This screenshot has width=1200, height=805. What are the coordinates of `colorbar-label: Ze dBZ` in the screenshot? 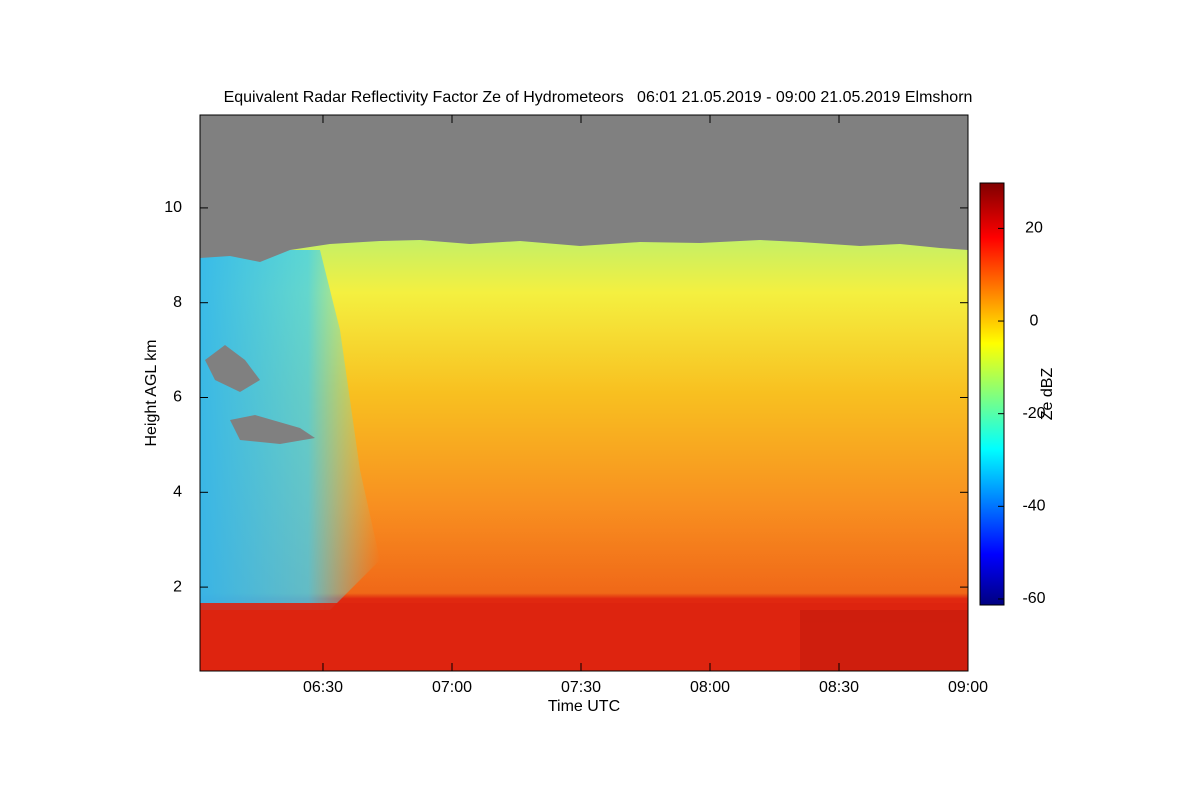 It's located at (1047, 394).